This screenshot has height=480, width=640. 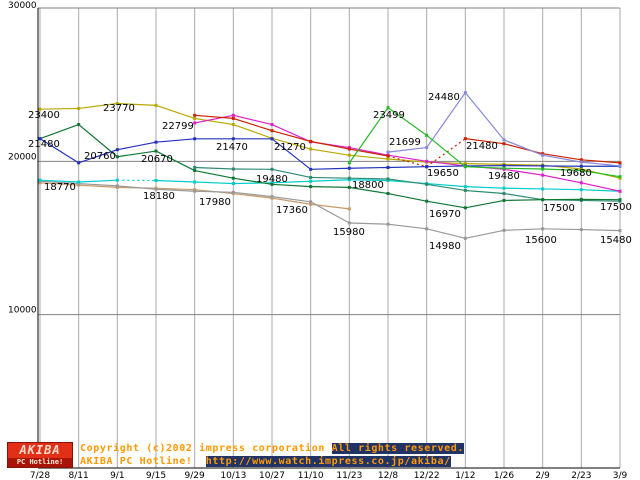 What do you see at coordinates (156, 475) in the screenshot?
I see `x-tick-label: 9/15` at bounding box center [156, 475].